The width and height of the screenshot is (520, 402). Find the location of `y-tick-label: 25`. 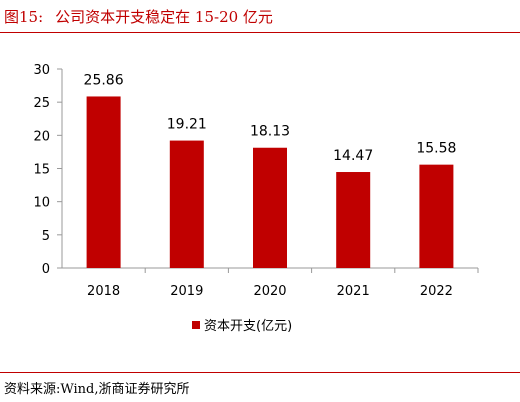

y-tick-label: 25 is located at coordinates (41, 103).